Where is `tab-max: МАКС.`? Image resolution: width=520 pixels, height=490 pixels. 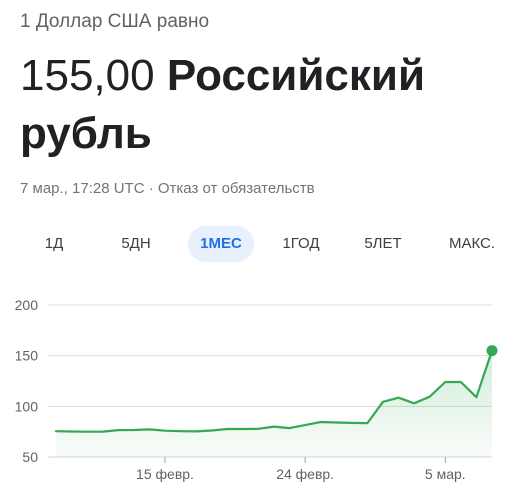 tab-max: МАКС. is located at coordinates (472, 243).